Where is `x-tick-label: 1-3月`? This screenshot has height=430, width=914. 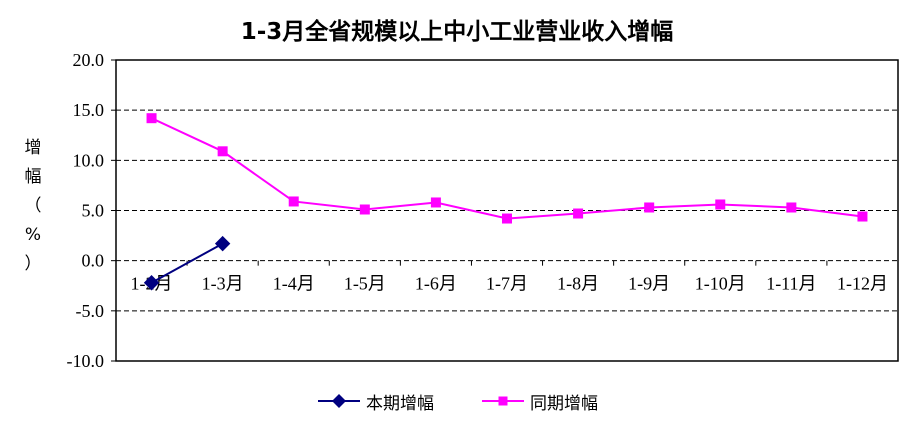 x-tick-label: 1-3月 is located at coordinates (223, 284).